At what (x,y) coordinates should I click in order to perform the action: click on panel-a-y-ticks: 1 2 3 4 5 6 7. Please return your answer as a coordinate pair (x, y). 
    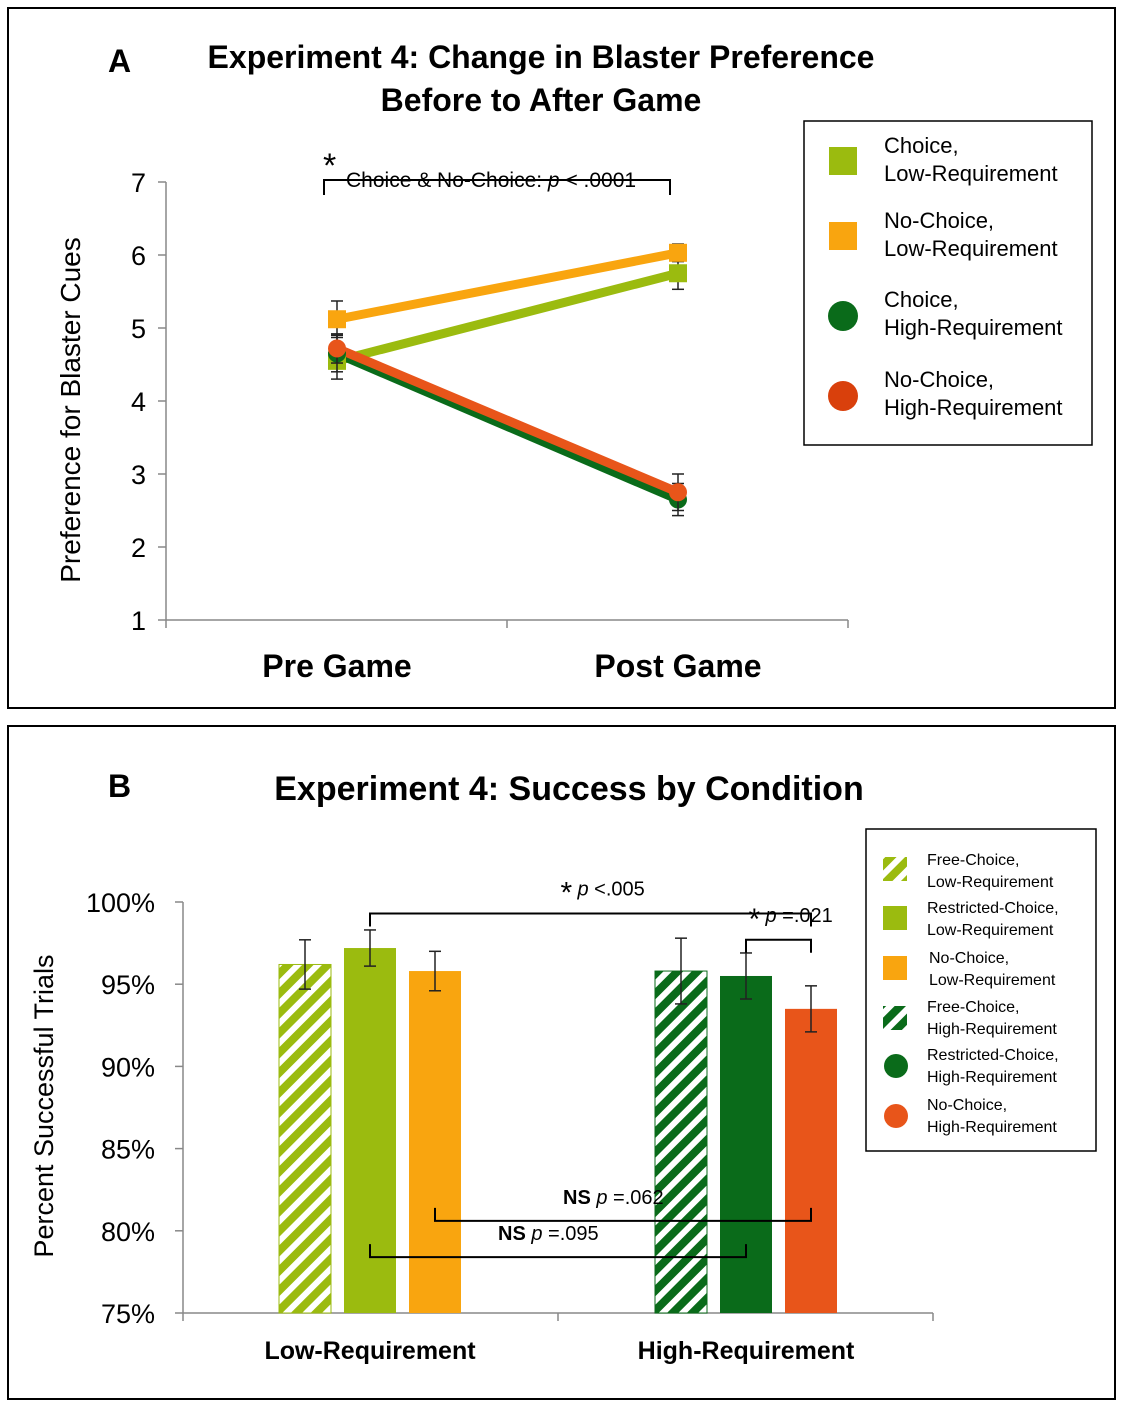
    Looking at the image, I should click on (148, 402).